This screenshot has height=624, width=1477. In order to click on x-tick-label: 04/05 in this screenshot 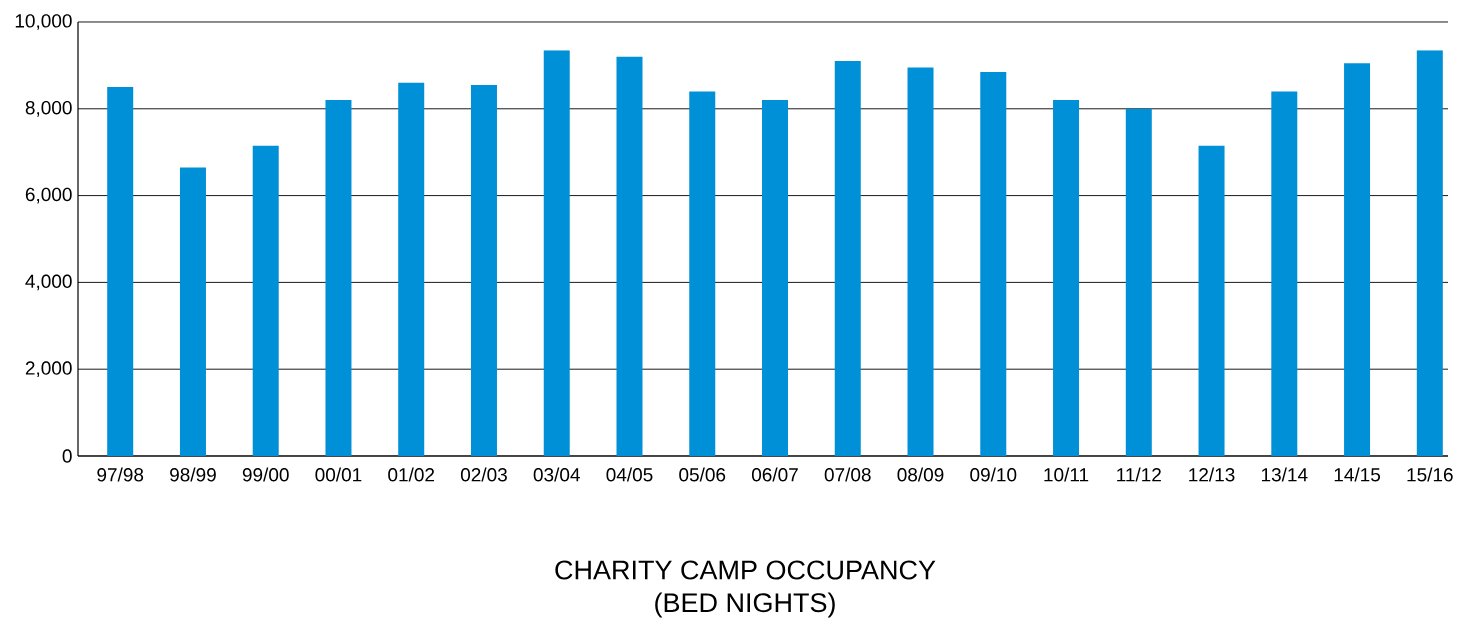, I will do `click(629, 474)`.